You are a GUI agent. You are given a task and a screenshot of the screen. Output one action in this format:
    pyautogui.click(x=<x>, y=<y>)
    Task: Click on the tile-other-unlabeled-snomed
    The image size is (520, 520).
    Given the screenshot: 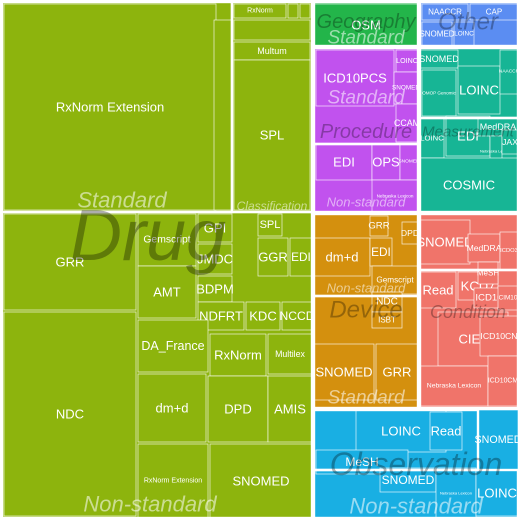 What is the action you would take?
    pyautogui.click(x=437, y=34)
    